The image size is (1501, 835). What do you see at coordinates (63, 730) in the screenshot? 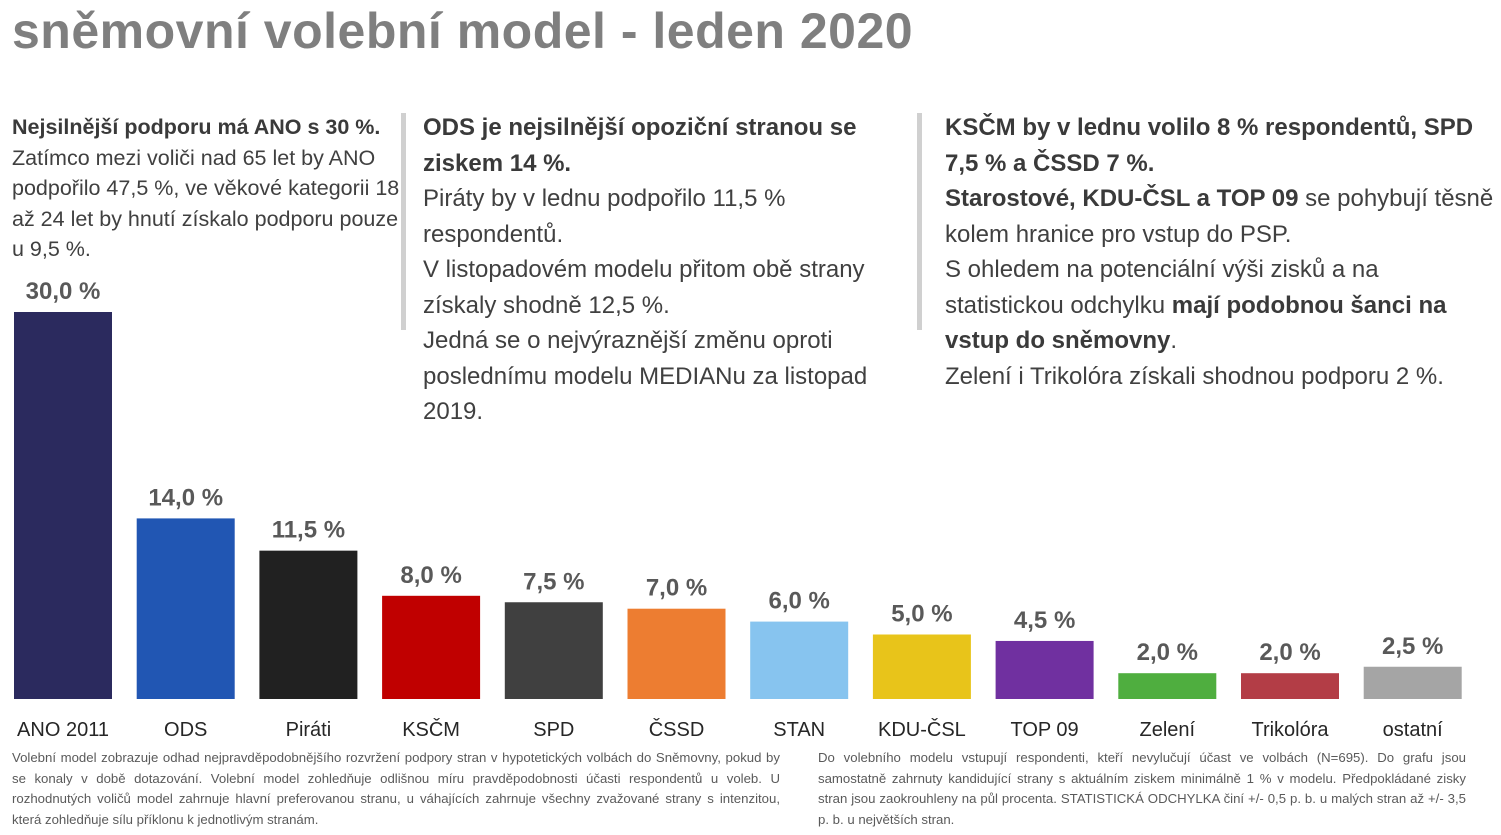
I see `category-label-1: ANO 2011` at bounding box center [63, 730].